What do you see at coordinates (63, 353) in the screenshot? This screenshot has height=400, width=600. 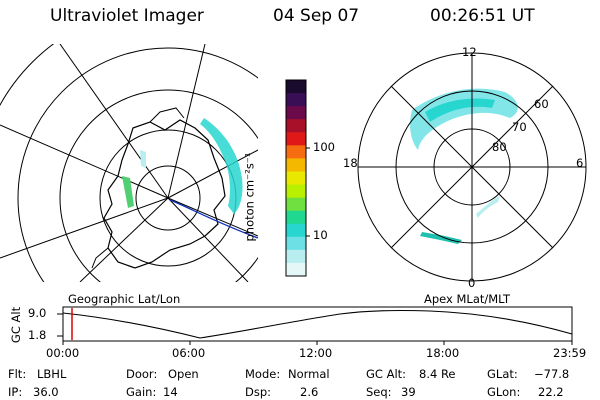 I see `time-tick-0000: 00:00` at bounding box center [63, 353].